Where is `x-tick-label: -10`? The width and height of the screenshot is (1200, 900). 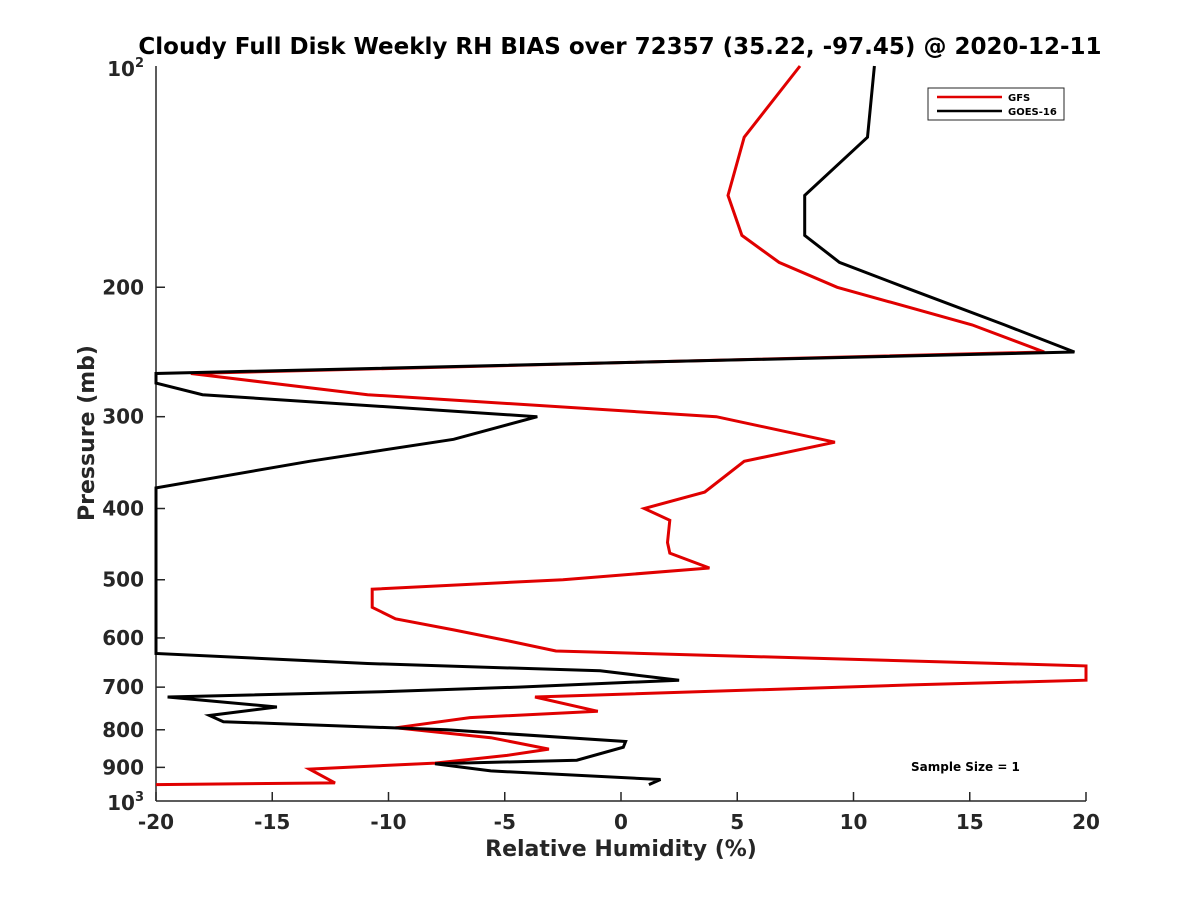 x-tick-label: -10 is located at coordinates (388, 822).